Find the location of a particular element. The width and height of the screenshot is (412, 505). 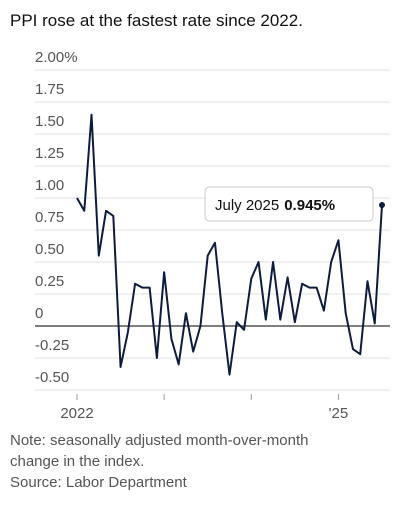

x-tick-label: 2022 is located at coordinates (76, 413).